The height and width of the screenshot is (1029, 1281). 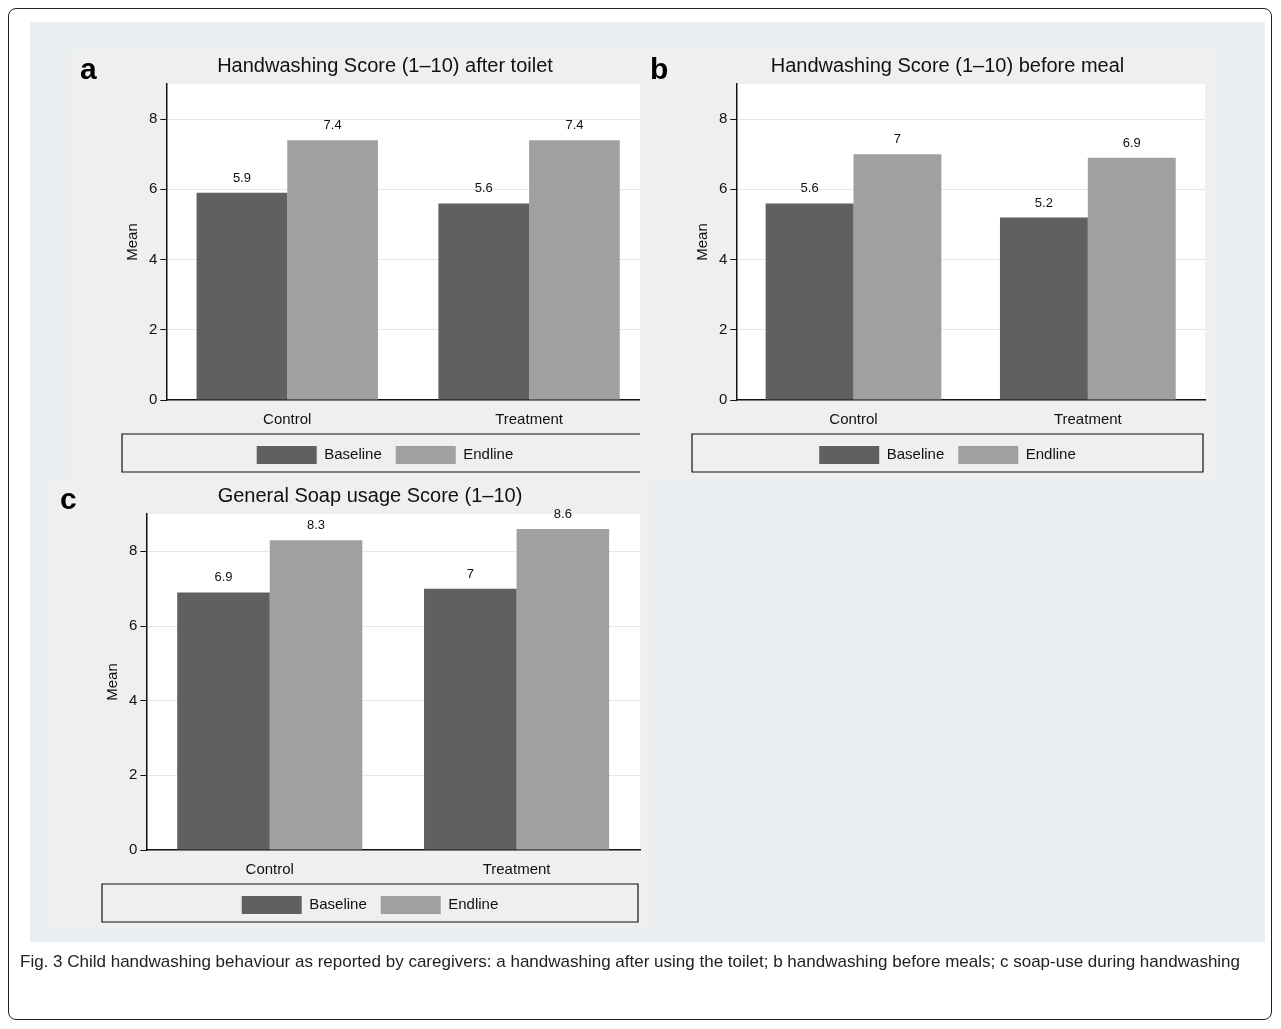 What do you see at coordinates (1043, 202) in the screenshot?
I see `data-label: 5.2` at bounding box center [1043, 202].